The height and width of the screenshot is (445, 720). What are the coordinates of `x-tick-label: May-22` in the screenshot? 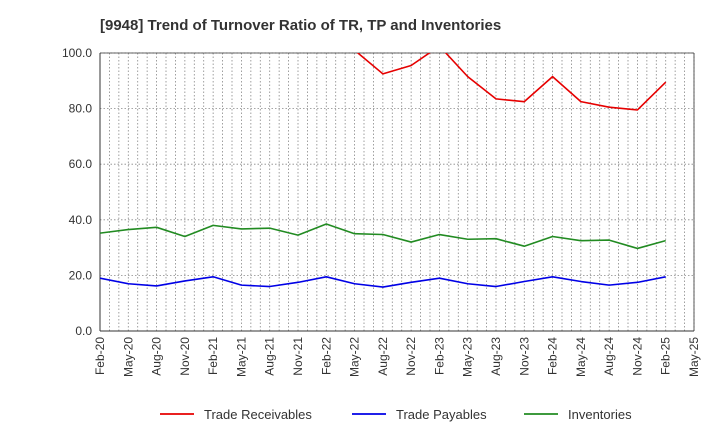 It's located at (355, 357).